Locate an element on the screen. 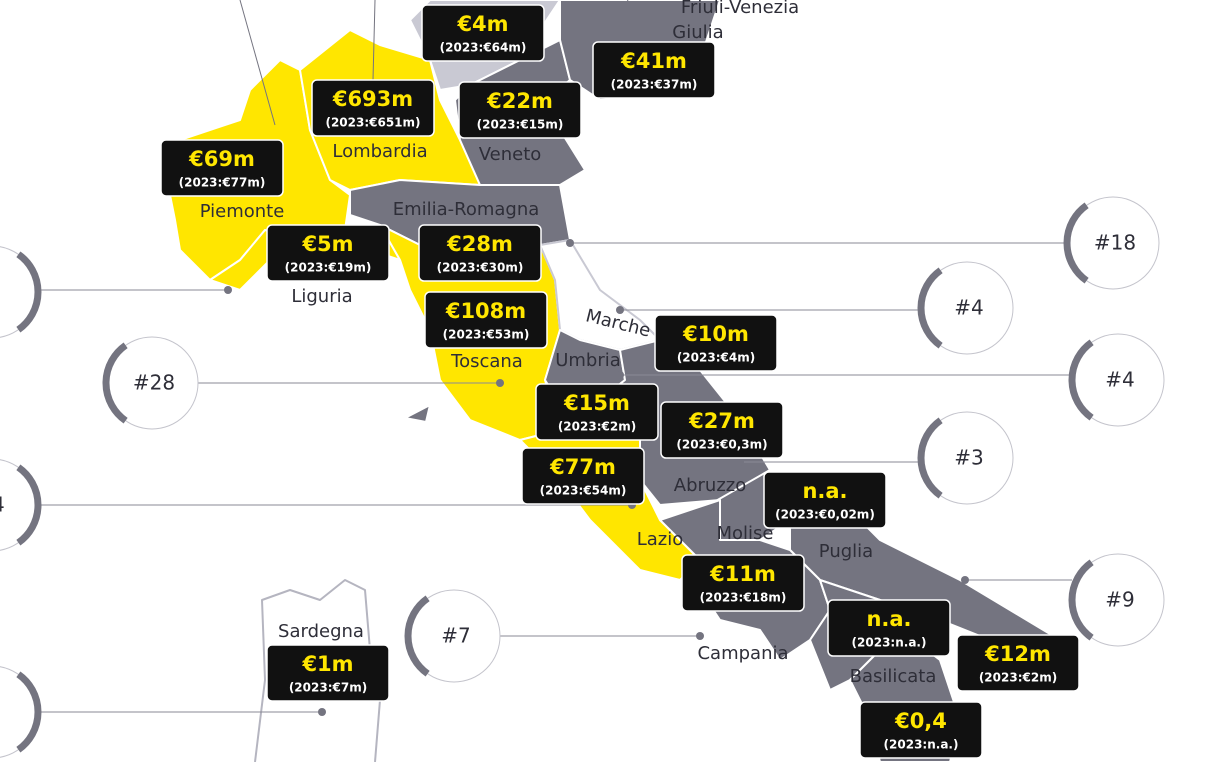 This screenshot has height=762, width=1218. value-label: €12m is located at coordinates (1017, 654).